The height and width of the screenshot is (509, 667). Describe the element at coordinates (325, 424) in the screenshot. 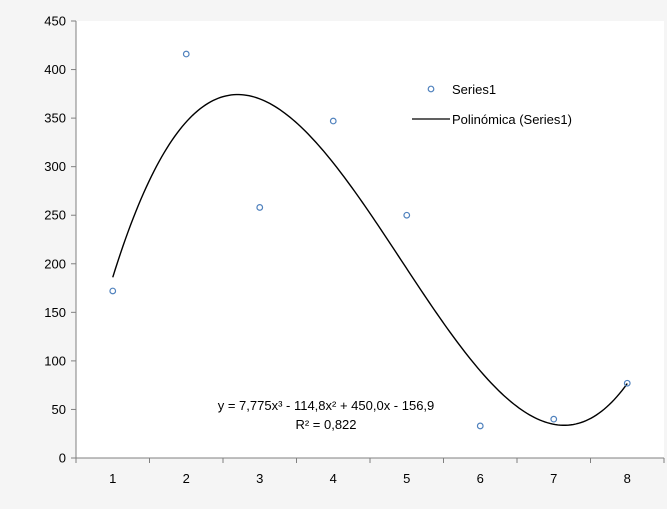

I see `r-squared-text: R² = 0,822` at that location.